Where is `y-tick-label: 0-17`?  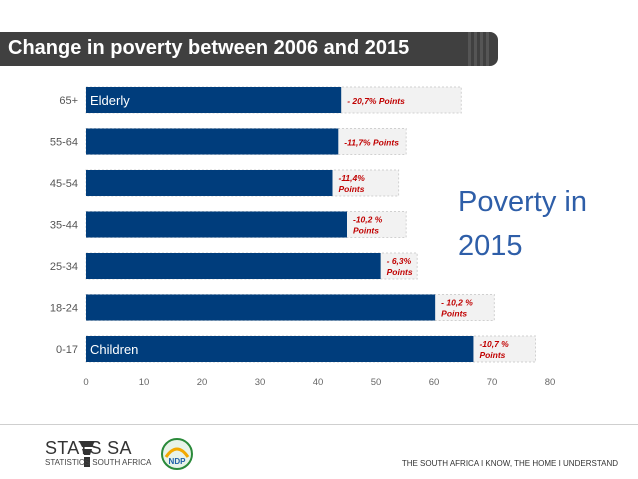 y-tick-label: 0-17 is located at coordinates (67, 350).